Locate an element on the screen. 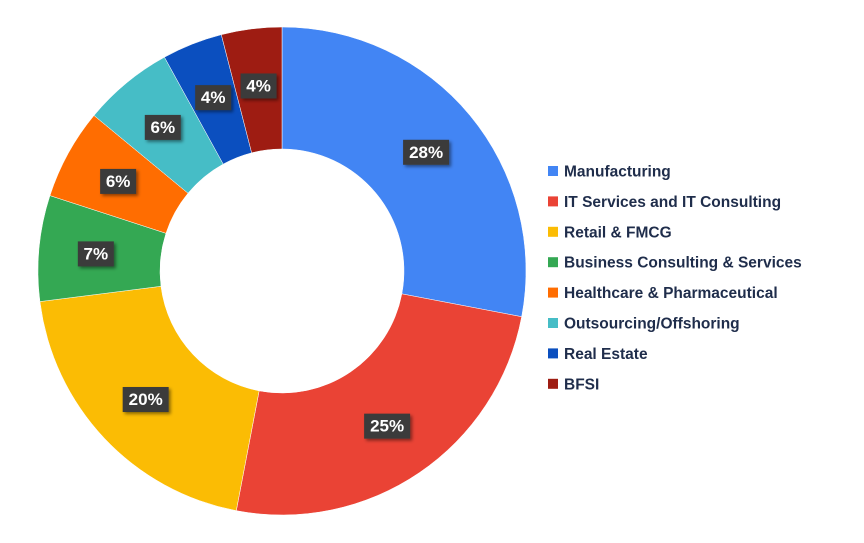  legend-item-healthcare-pharmaceutical: Healthcare & Pharmaceutical is located at coordinates (663, 293).